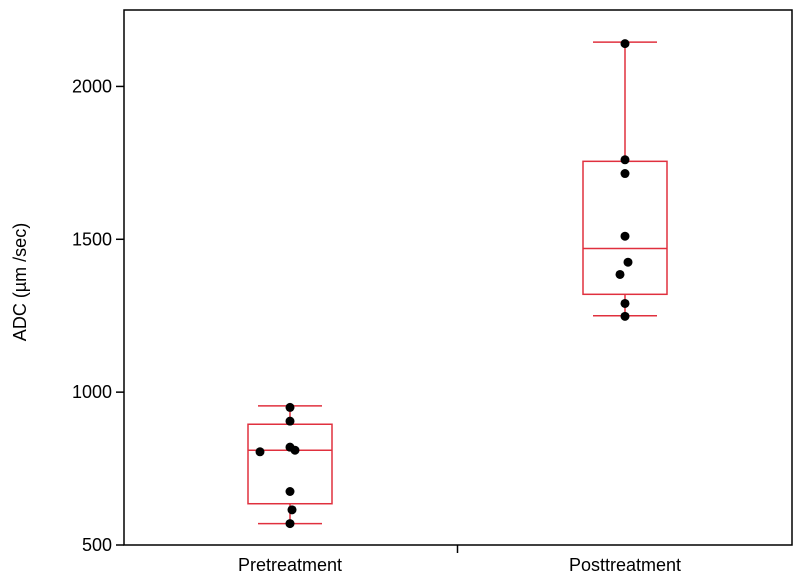 This screenshot has height=578, width=800. What do you see at coordinates (92, 392) in the screenshot?
I see `y-tick-label-1000: 1000` at bounding box center [92, 392].